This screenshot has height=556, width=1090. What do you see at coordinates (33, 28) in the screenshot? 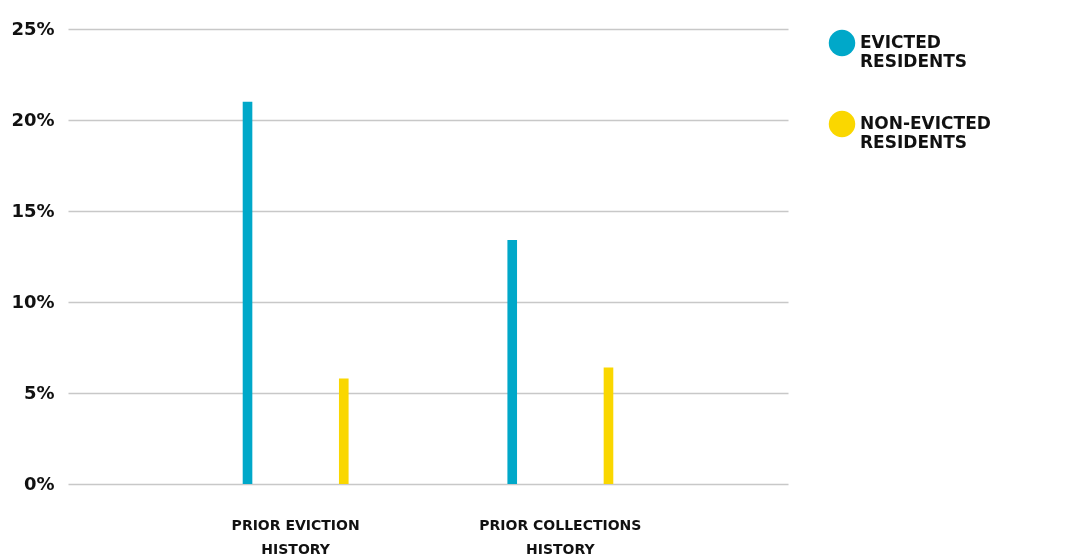
I see `y-tick-label: 25%` at bounding box center [33, 28].